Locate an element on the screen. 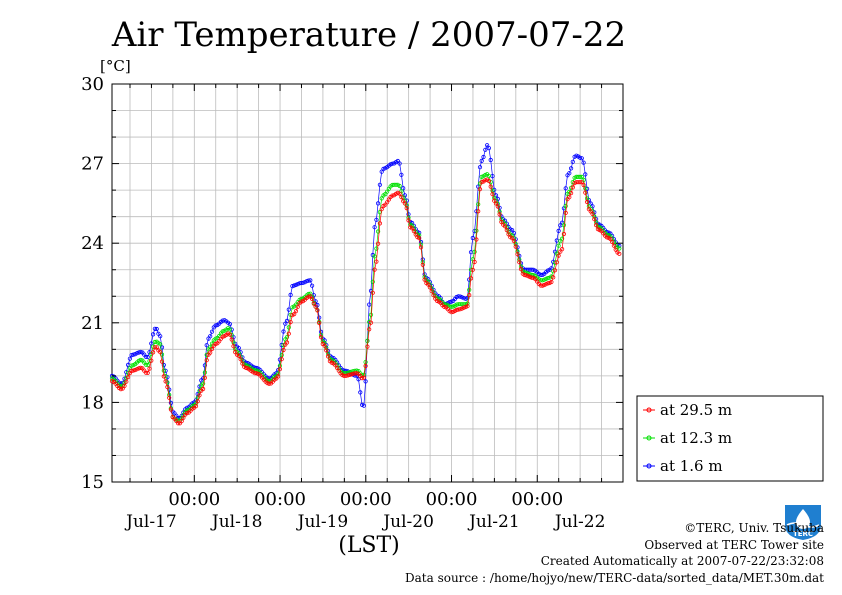  y-tick-label: 15 is located at coordinates (92, 482).